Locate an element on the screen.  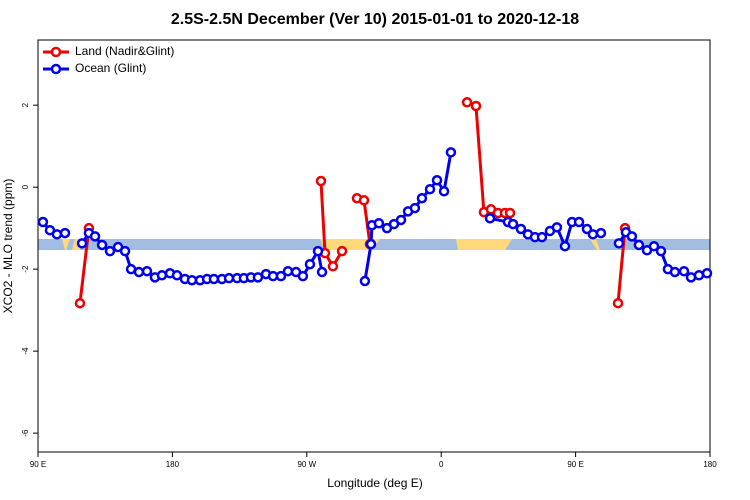
x-axis-label: Longitude (deg E) is located at coordinates (374, 483).